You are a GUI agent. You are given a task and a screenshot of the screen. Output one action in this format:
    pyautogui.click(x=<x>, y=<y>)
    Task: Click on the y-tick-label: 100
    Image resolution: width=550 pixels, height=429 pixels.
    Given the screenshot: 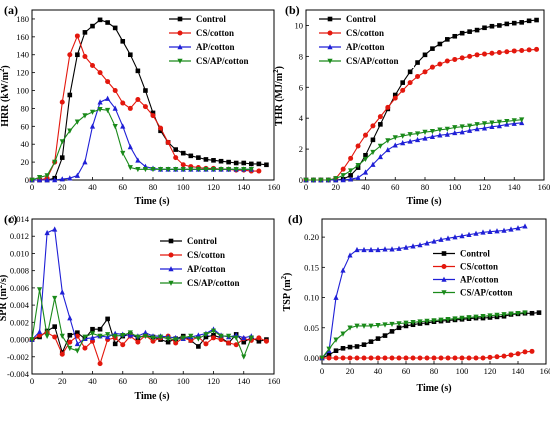 What is the action you would take?
    pyautogui.click(x=22, y=91)
    